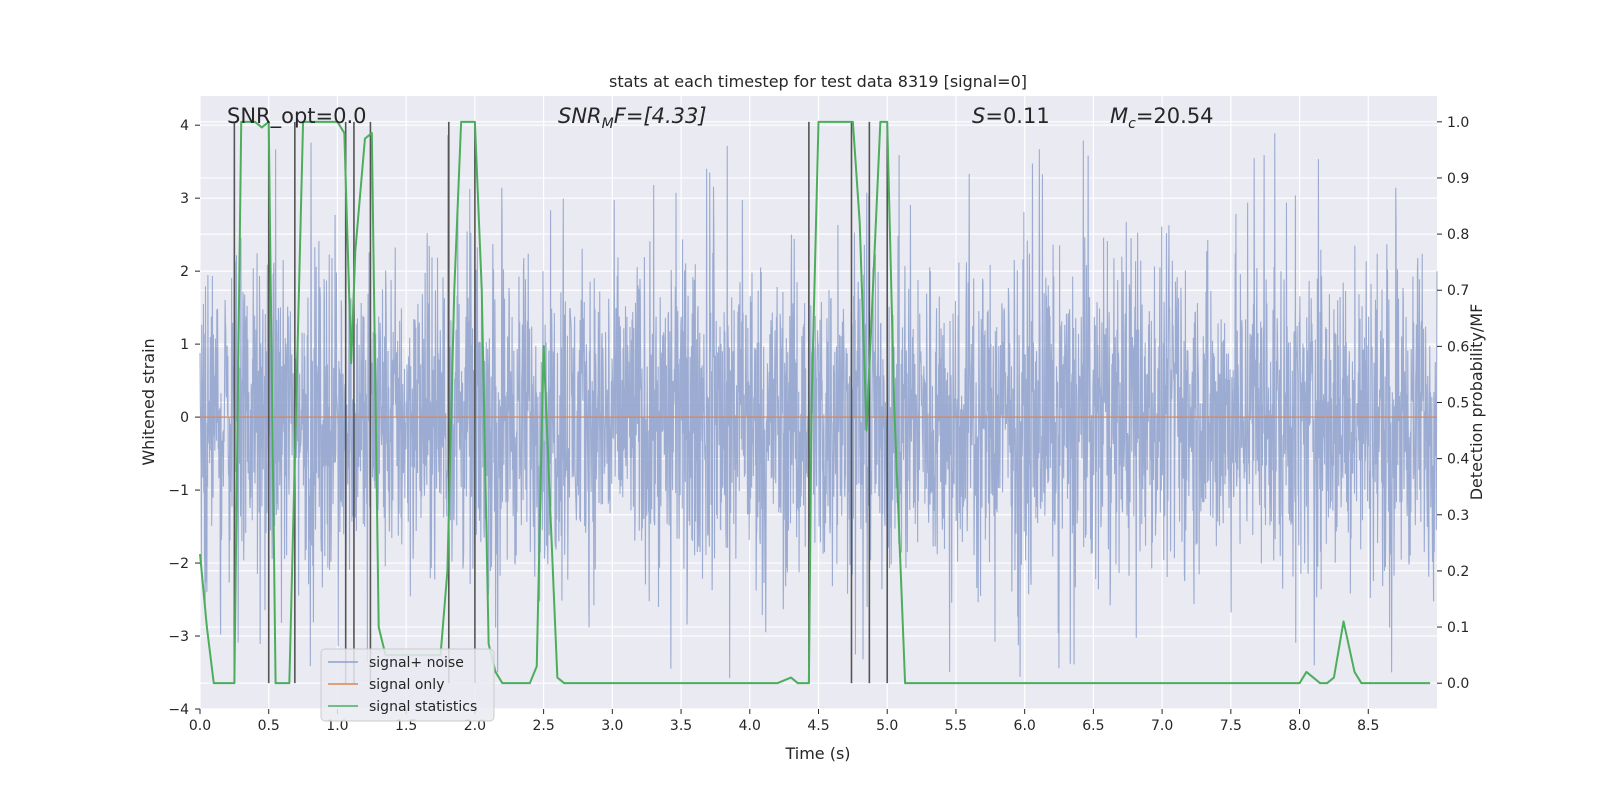  I want to click on y-tick-label: −3, so click(178, 637).